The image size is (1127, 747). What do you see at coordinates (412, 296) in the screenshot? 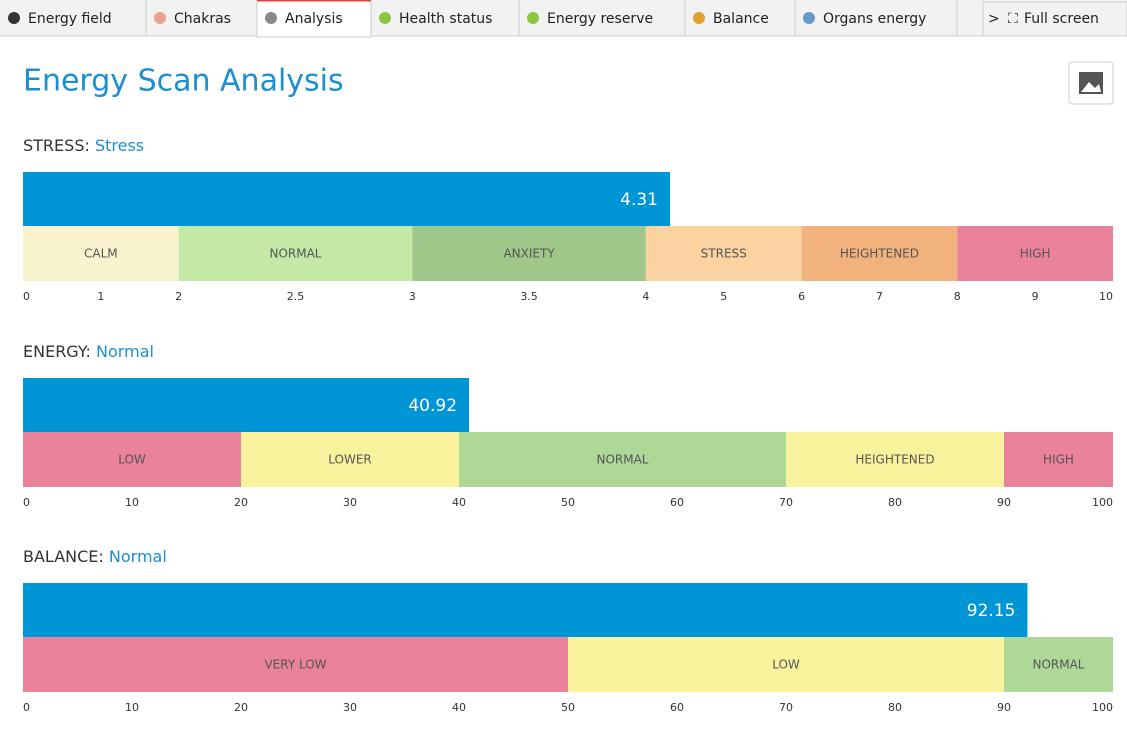
I see `tick-label: 3` at bounding box center [412, 296].